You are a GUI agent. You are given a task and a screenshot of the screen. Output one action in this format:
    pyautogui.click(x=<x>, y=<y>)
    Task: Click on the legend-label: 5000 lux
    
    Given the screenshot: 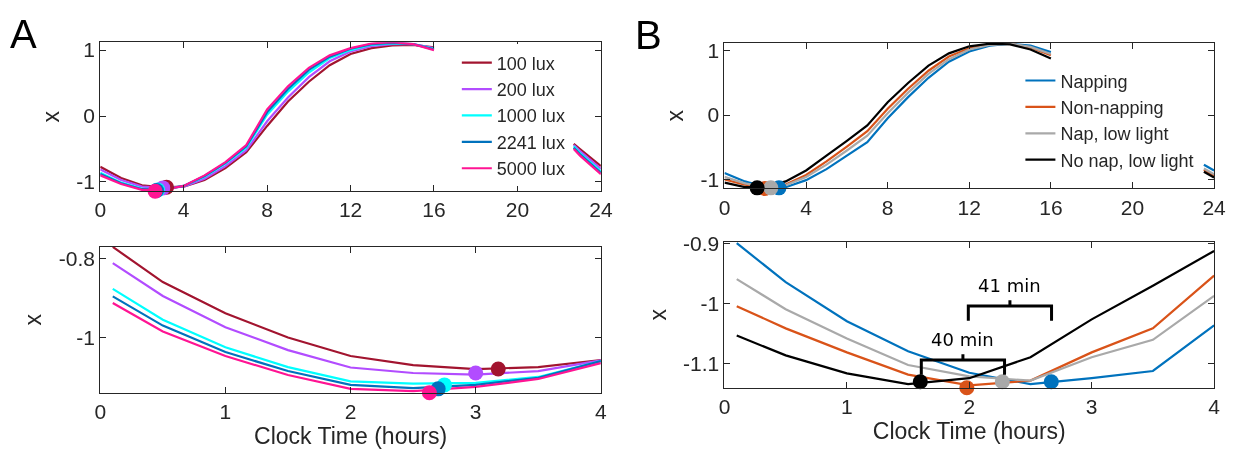 What is the action you would take?
    pyautogui.click(x=530, y=169)
    